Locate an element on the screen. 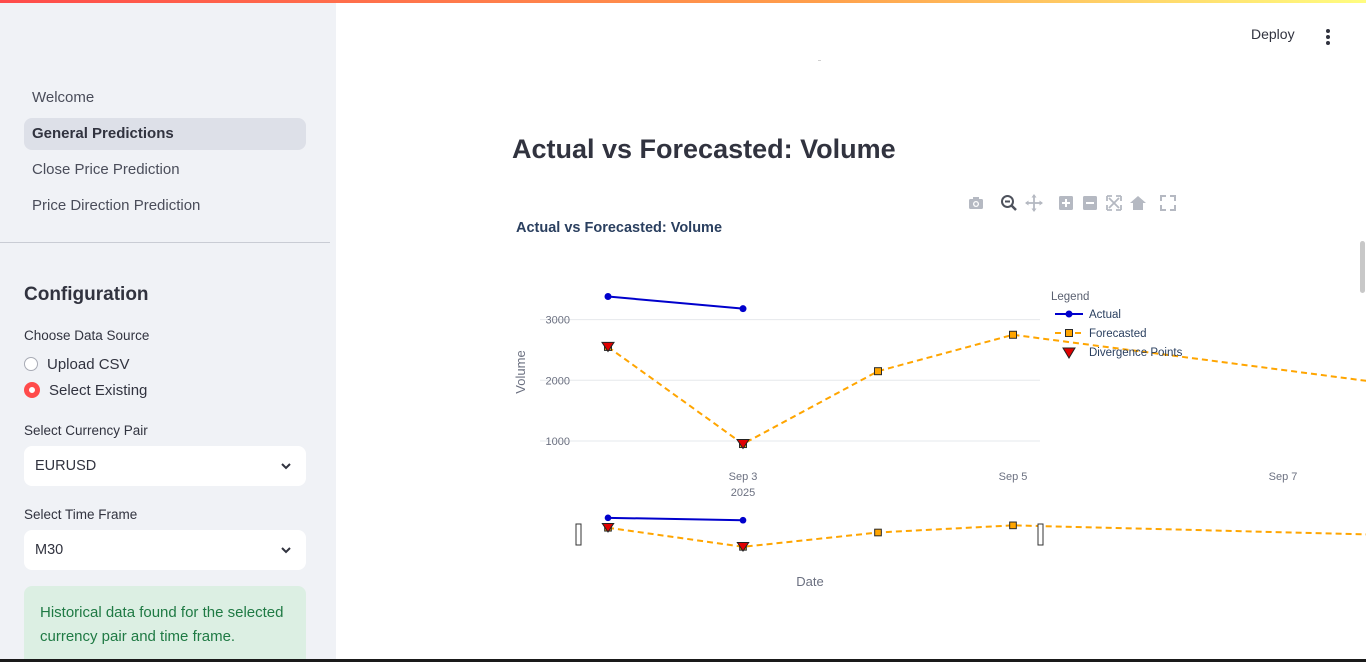 The height and width of the screenshot is (662, 1366). radio-upload-csv: Upload CSV is located at coordinates (77, 364).